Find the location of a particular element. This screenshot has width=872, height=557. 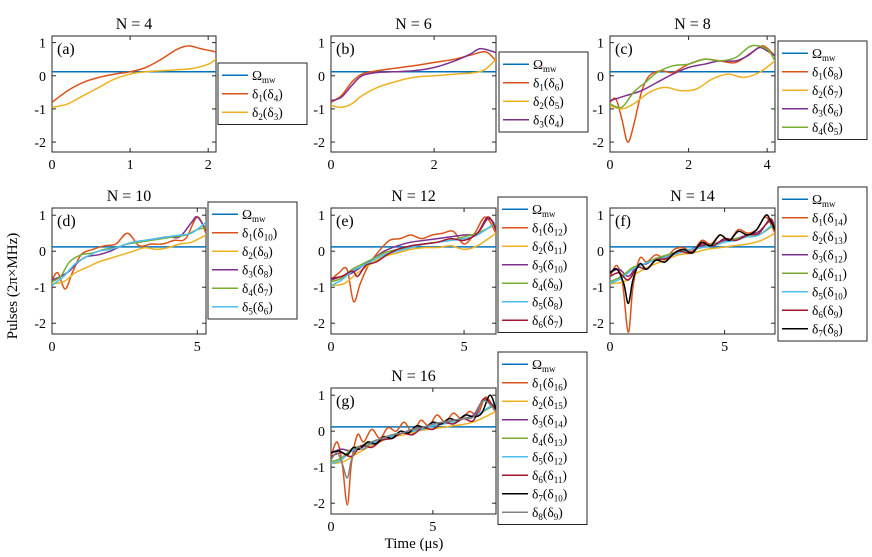

legend-entry: δ6(δ11) is located at coordinates (549, 476).